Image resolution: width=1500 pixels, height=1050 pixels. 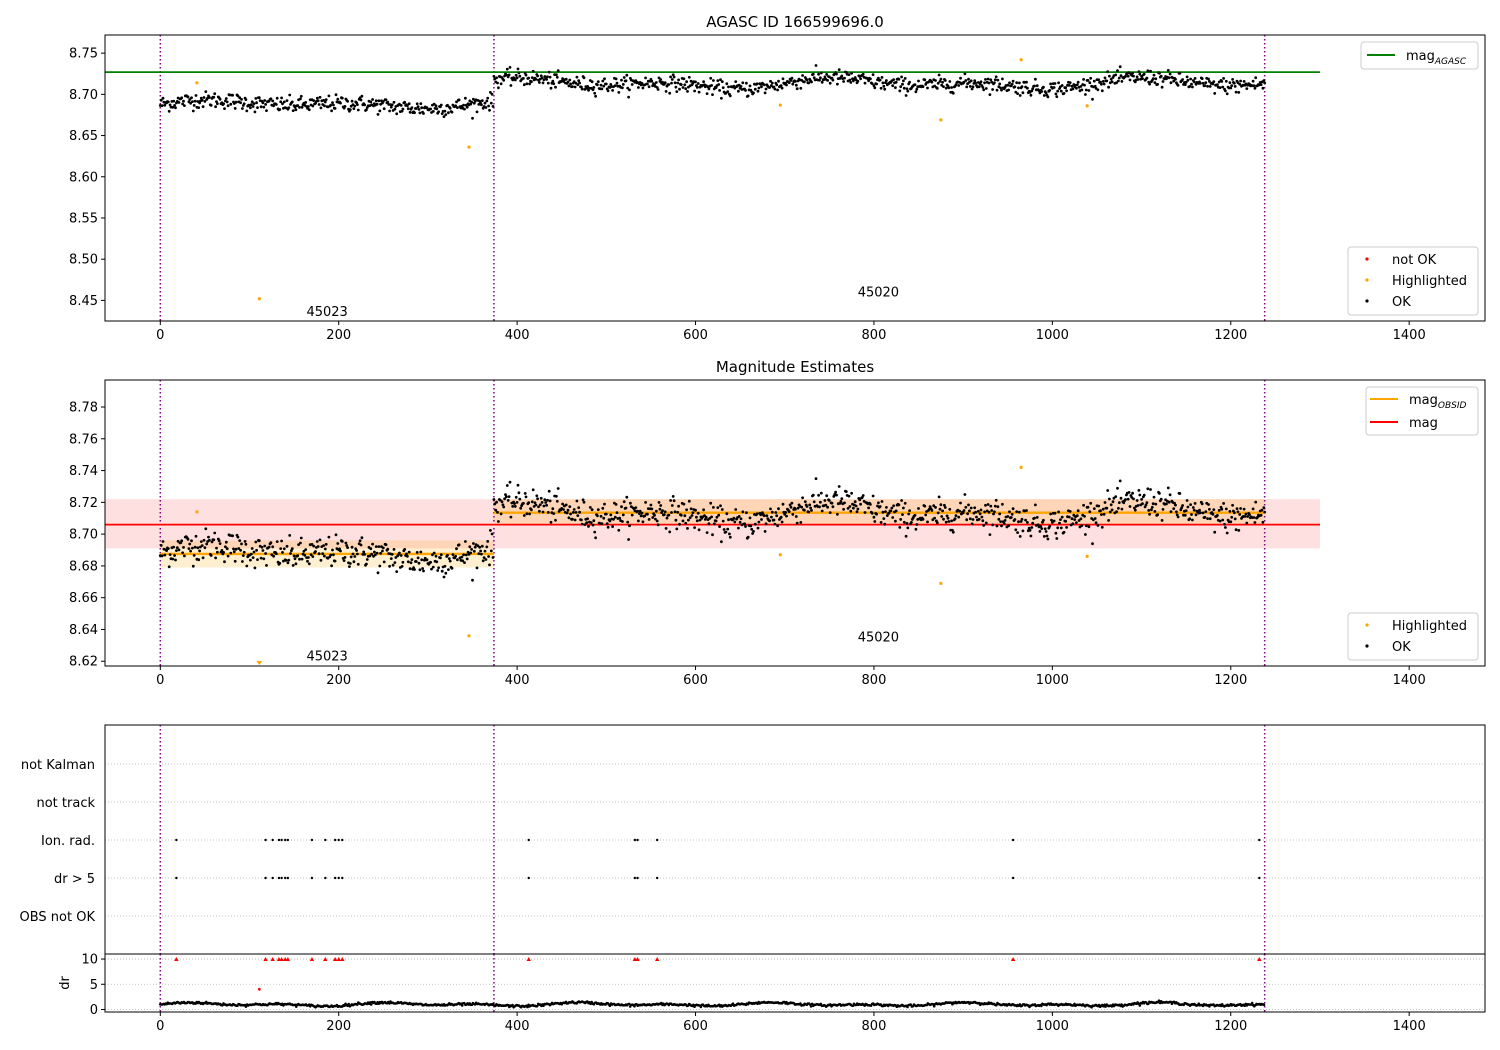 What do you see at coordinates (695, 680) in the screenshot?
I see `magnitude-xtick-label: 600` at bounding box center [695, 680].